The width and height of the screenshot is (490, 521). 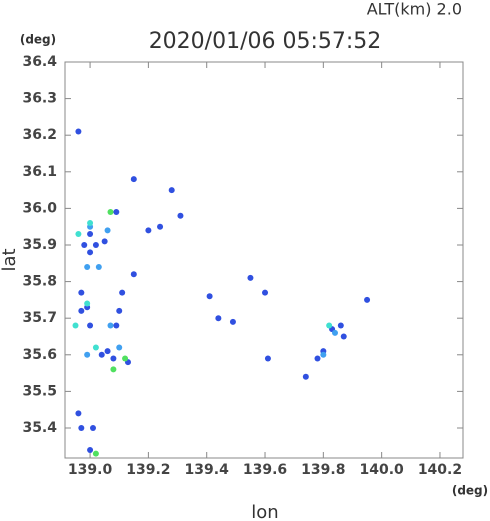 I want to click on x-unit: (deg), so click(x=470, y=491).